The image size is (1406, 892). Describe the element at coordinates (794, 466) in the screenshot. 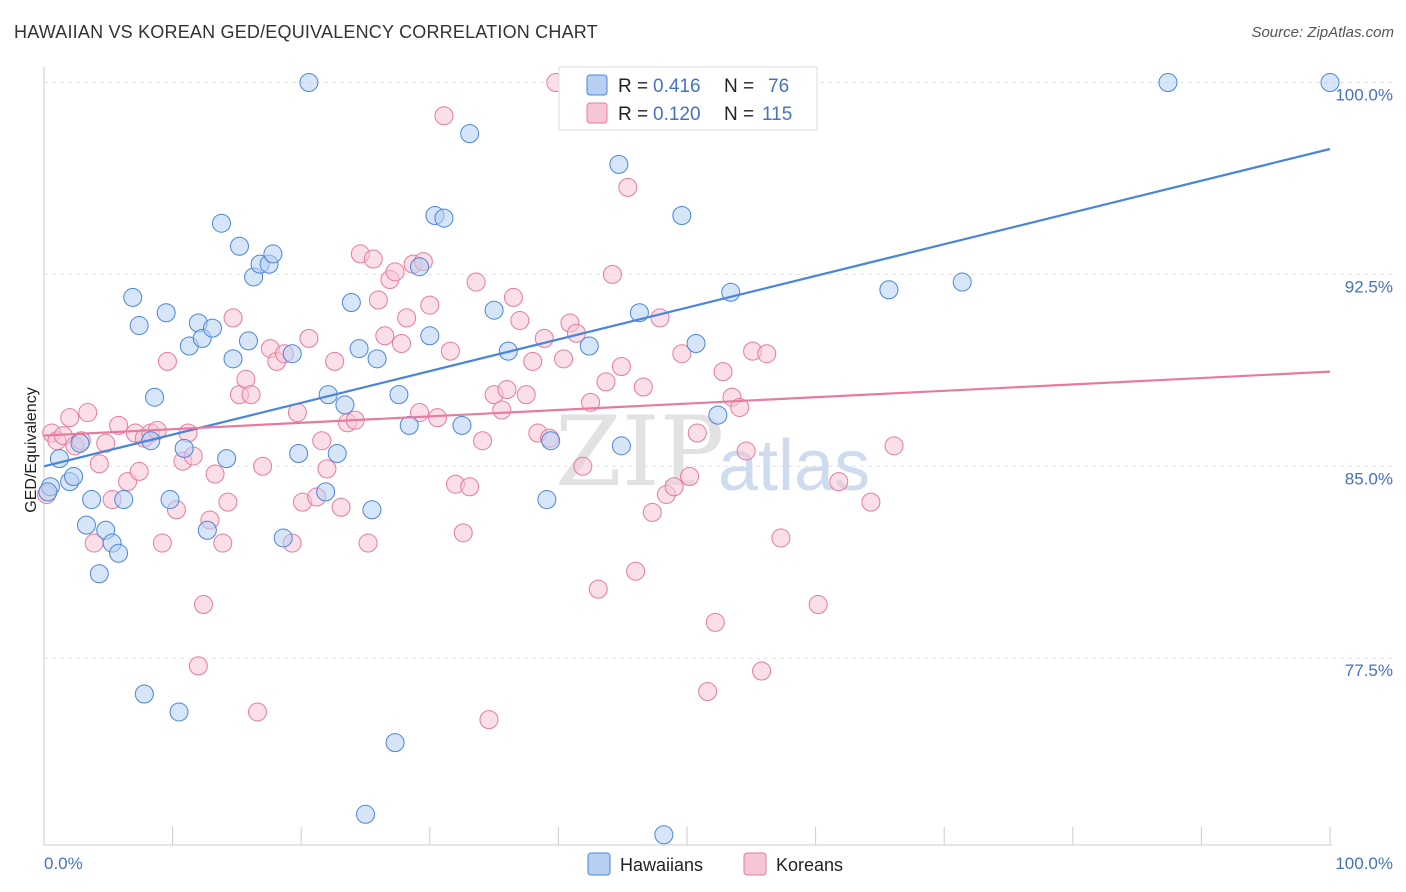

I see `watermark-atlas: atlas` at that location.